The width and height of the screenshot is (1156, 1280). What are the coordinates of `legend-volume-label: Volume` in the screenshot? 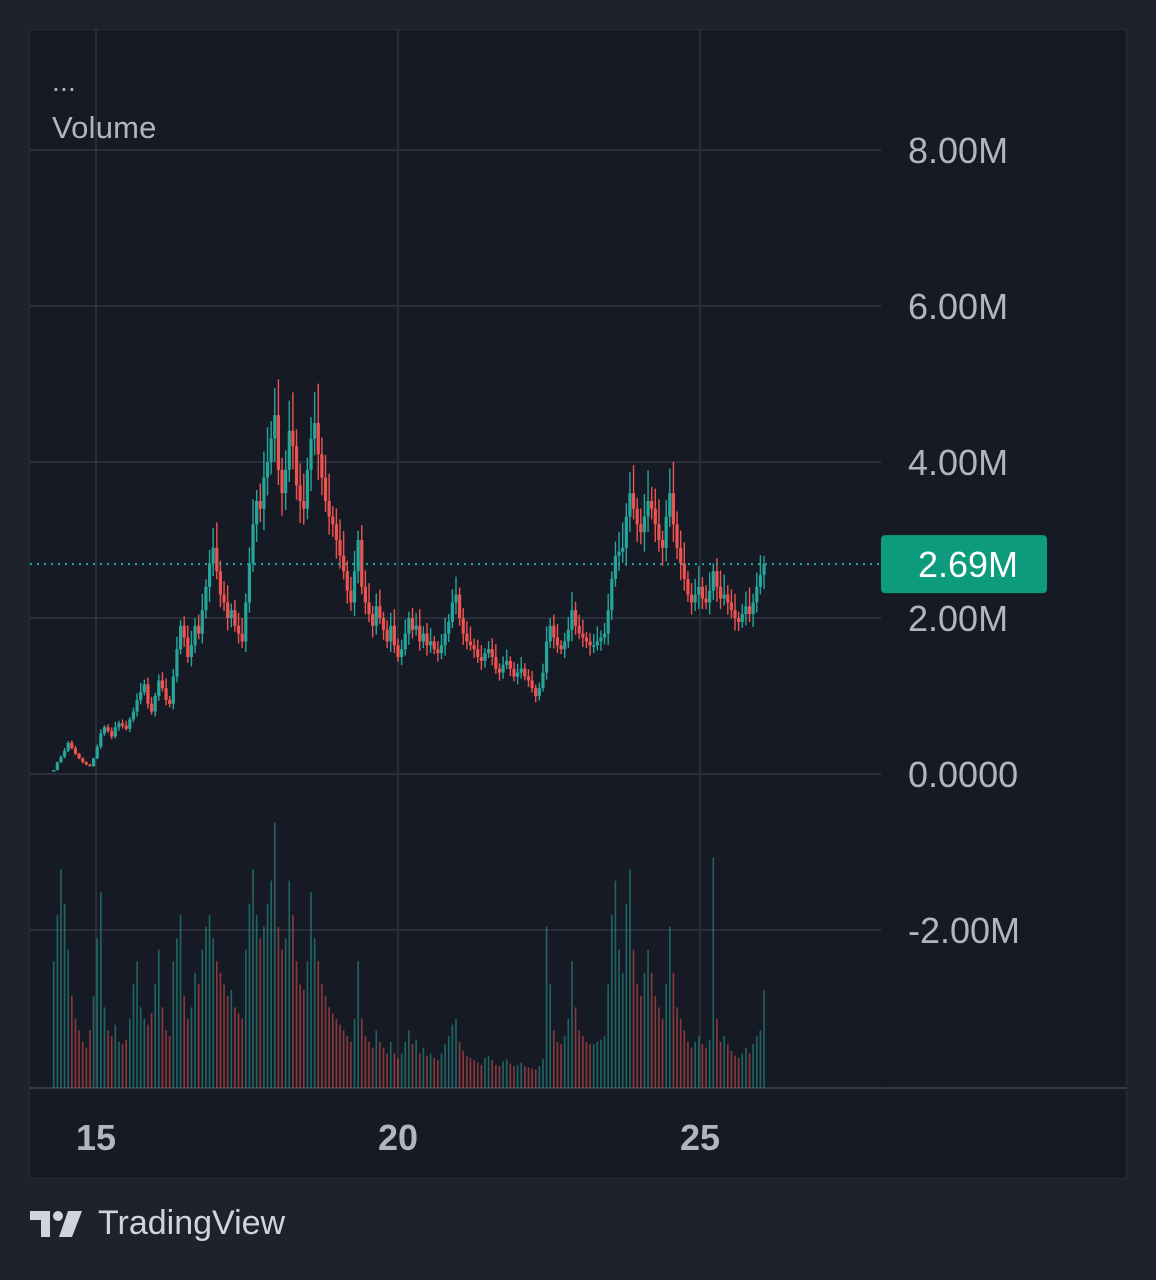 It's located at (104, 127).